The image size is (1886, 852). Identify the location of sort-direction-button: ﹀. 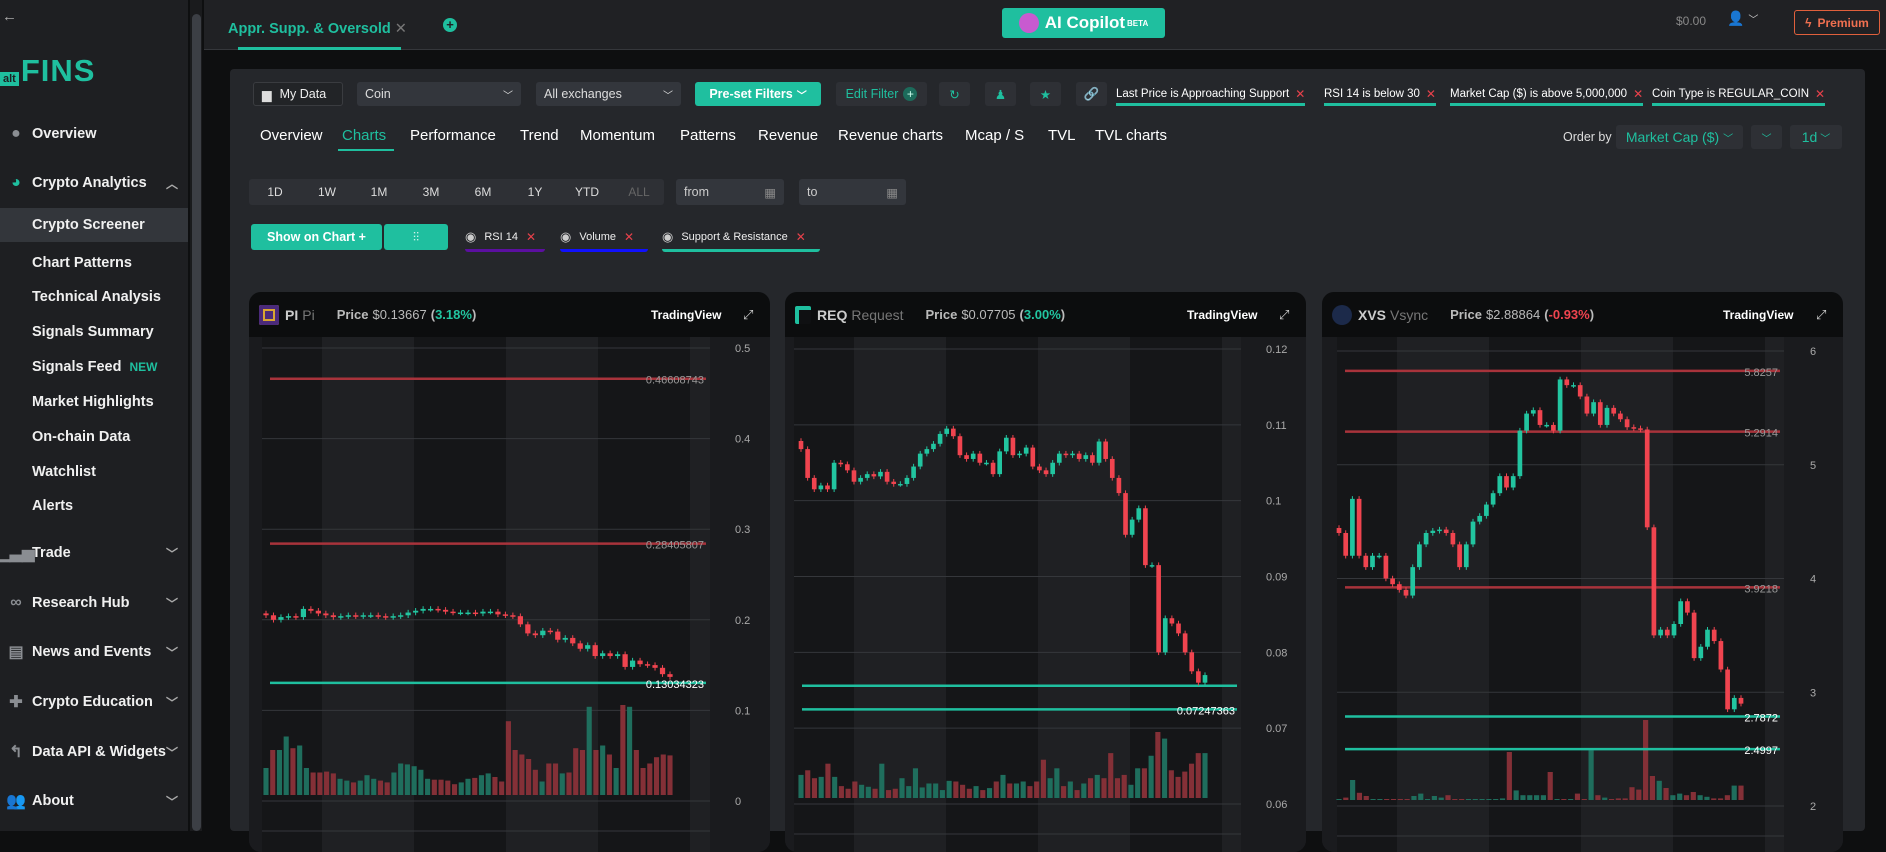
(1766, 137).